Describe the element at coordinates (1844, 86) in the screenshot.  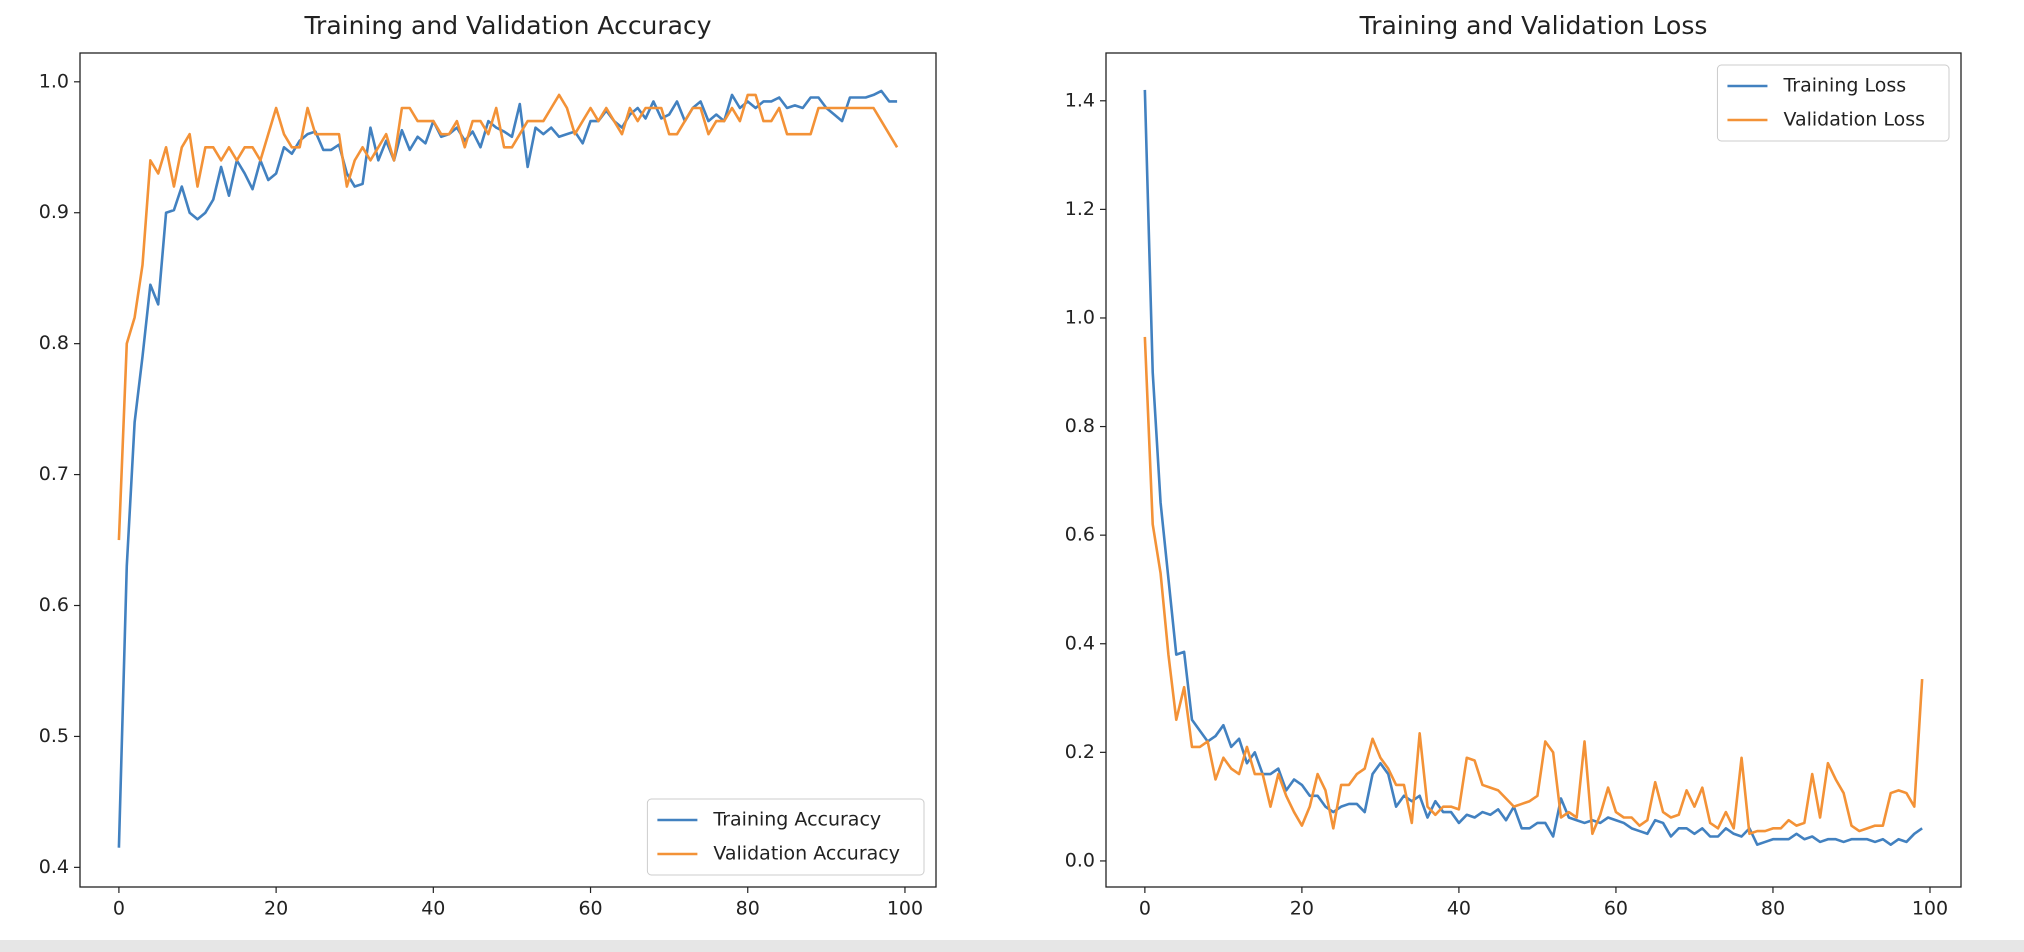
I see `legend-label: Training Loss` at that location.